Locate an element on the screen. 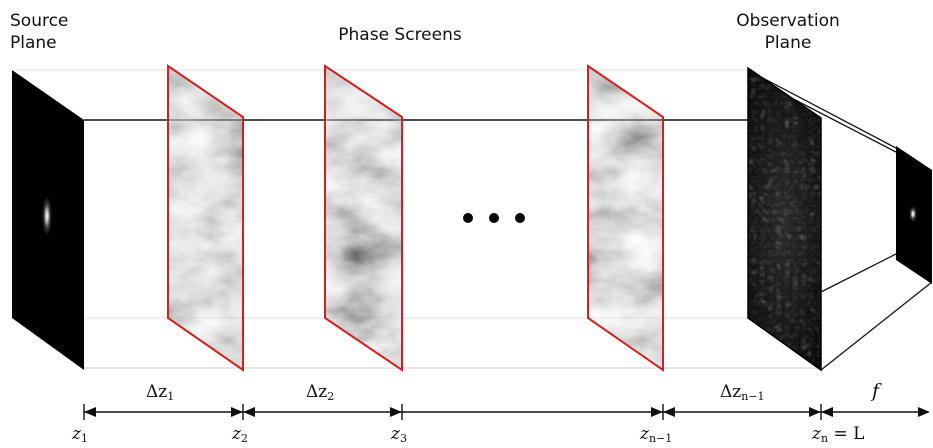  observation-plane-label: Observation Plane is located at coordinates (788, 32).